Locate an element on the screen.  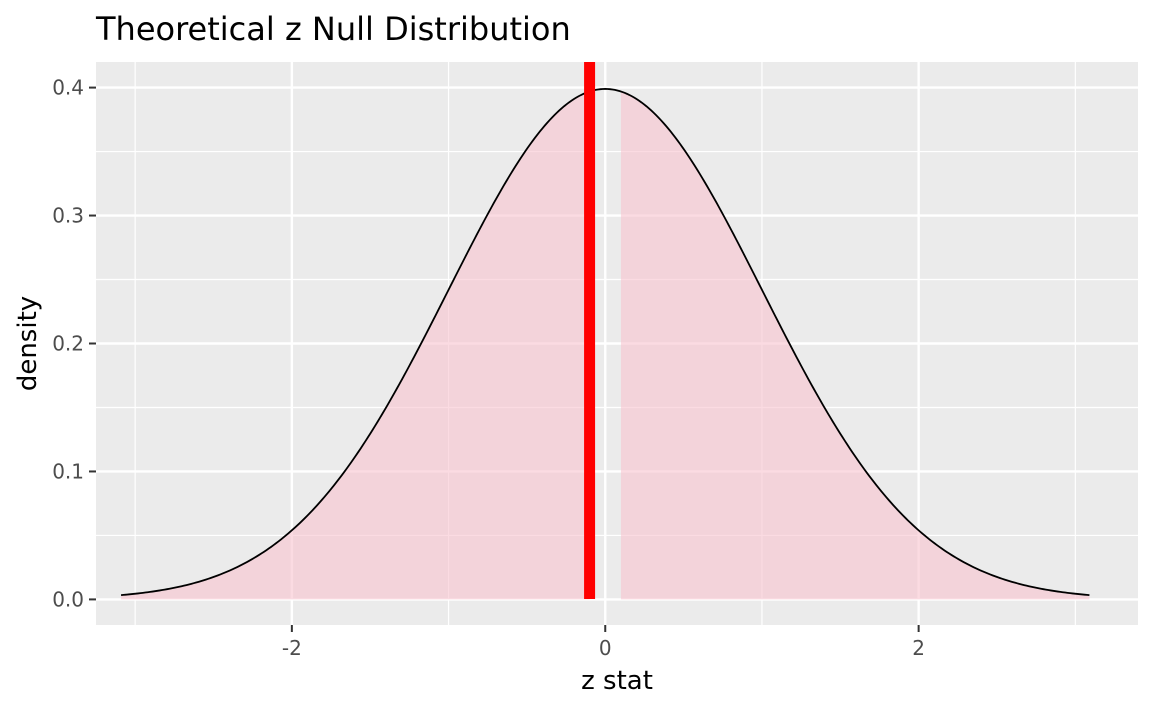
y-tick-label: 0.0 is located at coordinates (68, 599).